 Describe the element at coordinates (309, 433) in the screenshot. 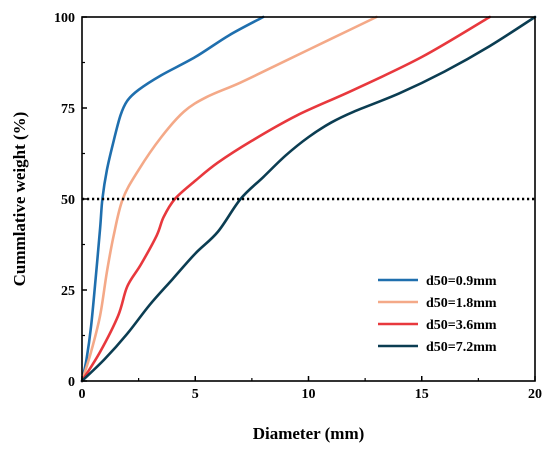

I see `x-axis-title: Diameter (mm)` at that location.